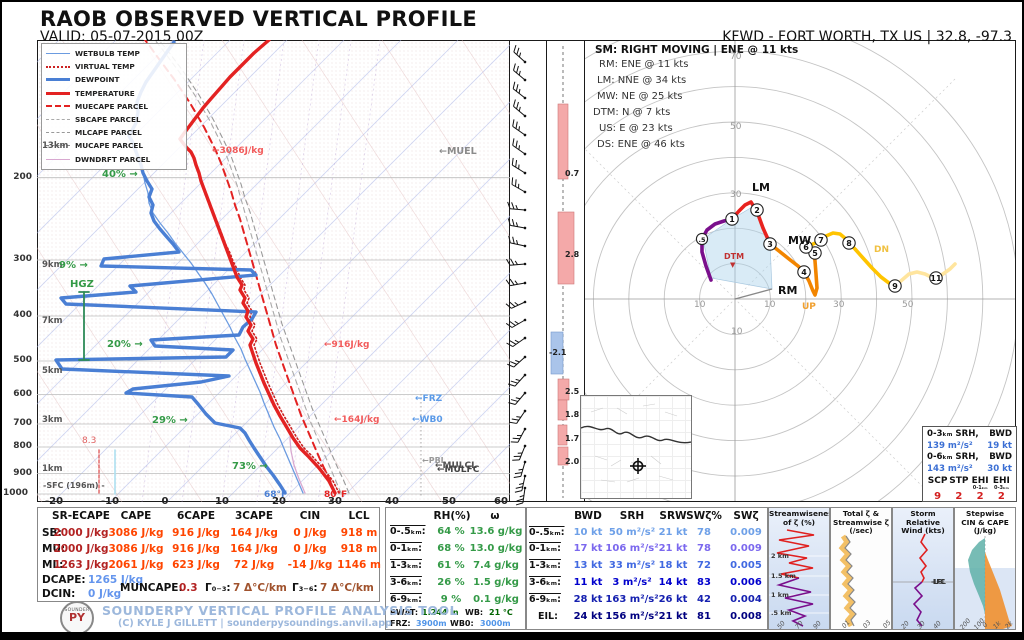 This screenshot has height=640, width=1024. Describe the element at coordinates (260, 588) in the screenshot. I see `lapse-0-3-value: 7 Δ°C/km` at that location.